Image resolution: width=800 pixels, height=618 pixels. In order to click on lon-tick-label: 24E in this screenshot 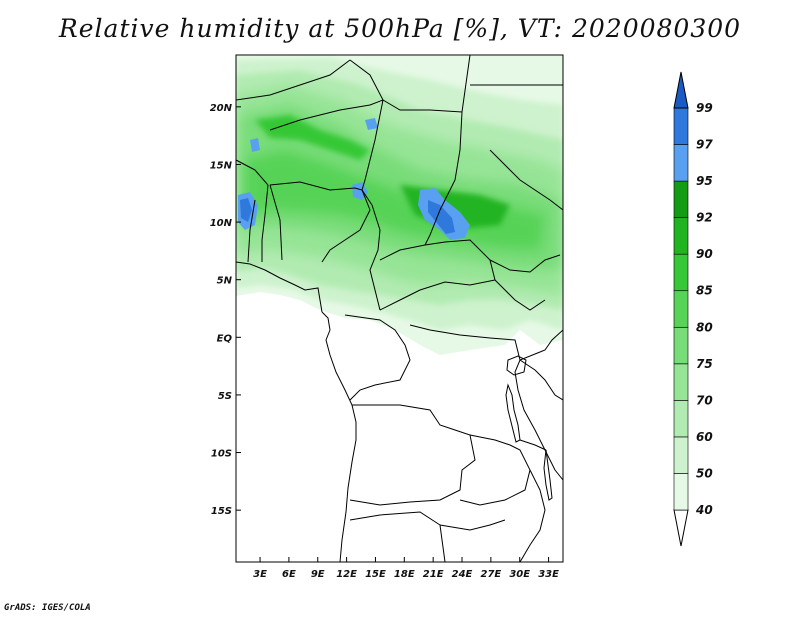, I will do `click(462, 574)`.